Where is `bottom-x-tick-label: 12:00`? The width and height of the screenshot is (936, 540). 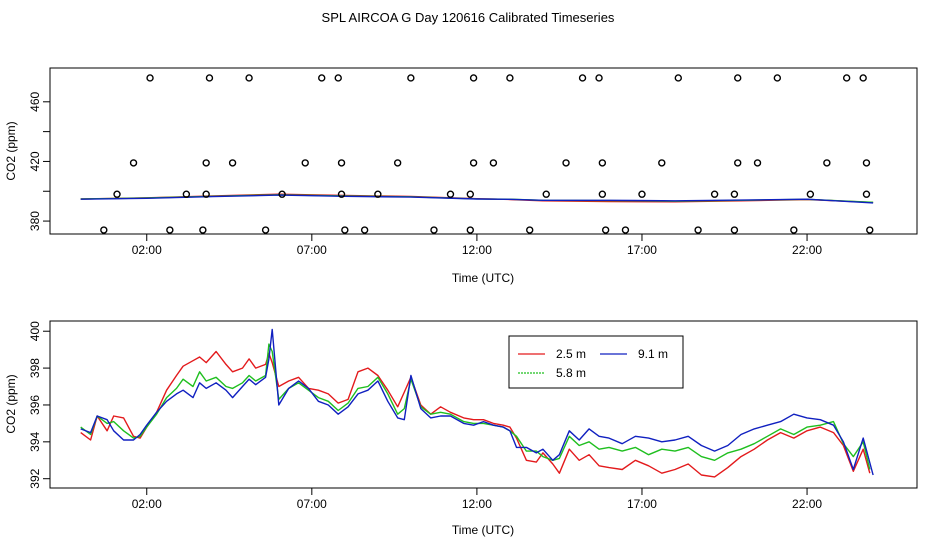
bottom-x-tick-label: 12:00 is located at coordinates (477, 504).